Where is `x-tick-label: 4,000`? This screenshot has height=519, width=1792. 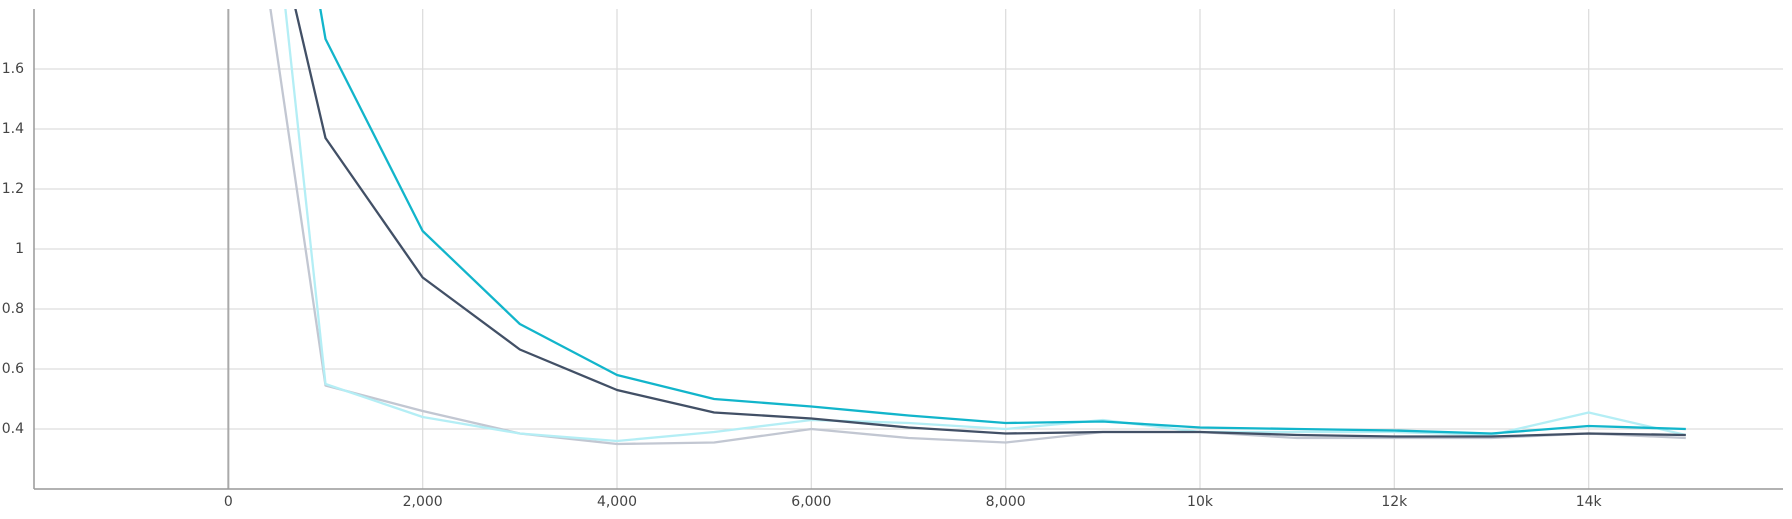 x-tick-label: 4,000 is located at coordinates (617, 502).